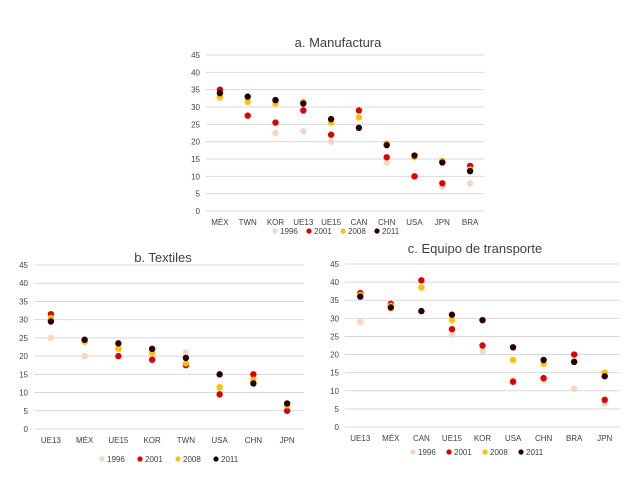  Describe the element at coordinates (163, 257) in the screenshot. I see `chart-title: b. Textiles` at that location.